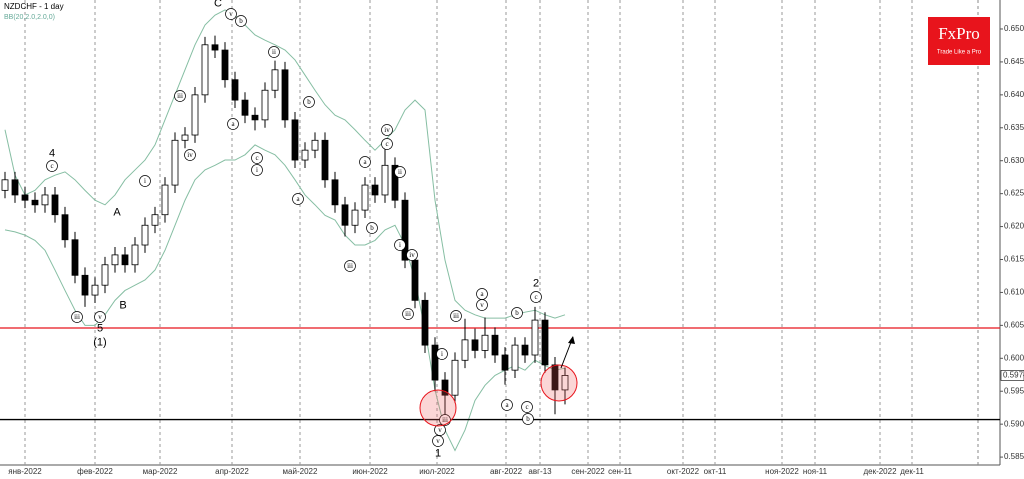 This screenshot has height=479, width=1024. I want to click on x-tick-label: апр-2022, so click(232, 471).